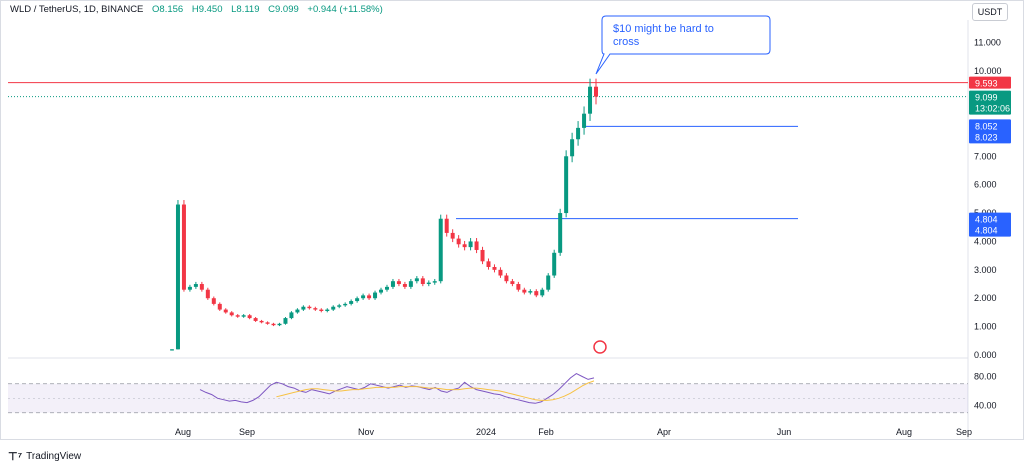 This screenshot has height=470, width=1024. What do you see at coordinates (15, 457) in the screenshot?
I see `tradingview-logo-icon: ⊤⁷` at bounding box center [15, 457].